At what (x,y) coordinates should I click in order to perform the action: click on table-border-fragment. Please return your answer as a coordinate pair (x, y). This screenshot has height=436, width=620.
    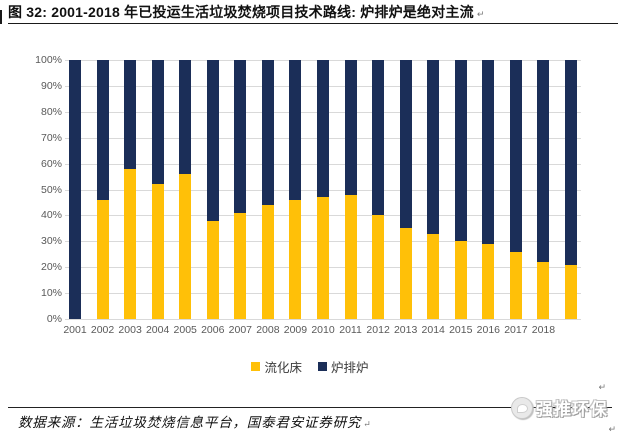
    Looking at the image, I should click on (1, 17).